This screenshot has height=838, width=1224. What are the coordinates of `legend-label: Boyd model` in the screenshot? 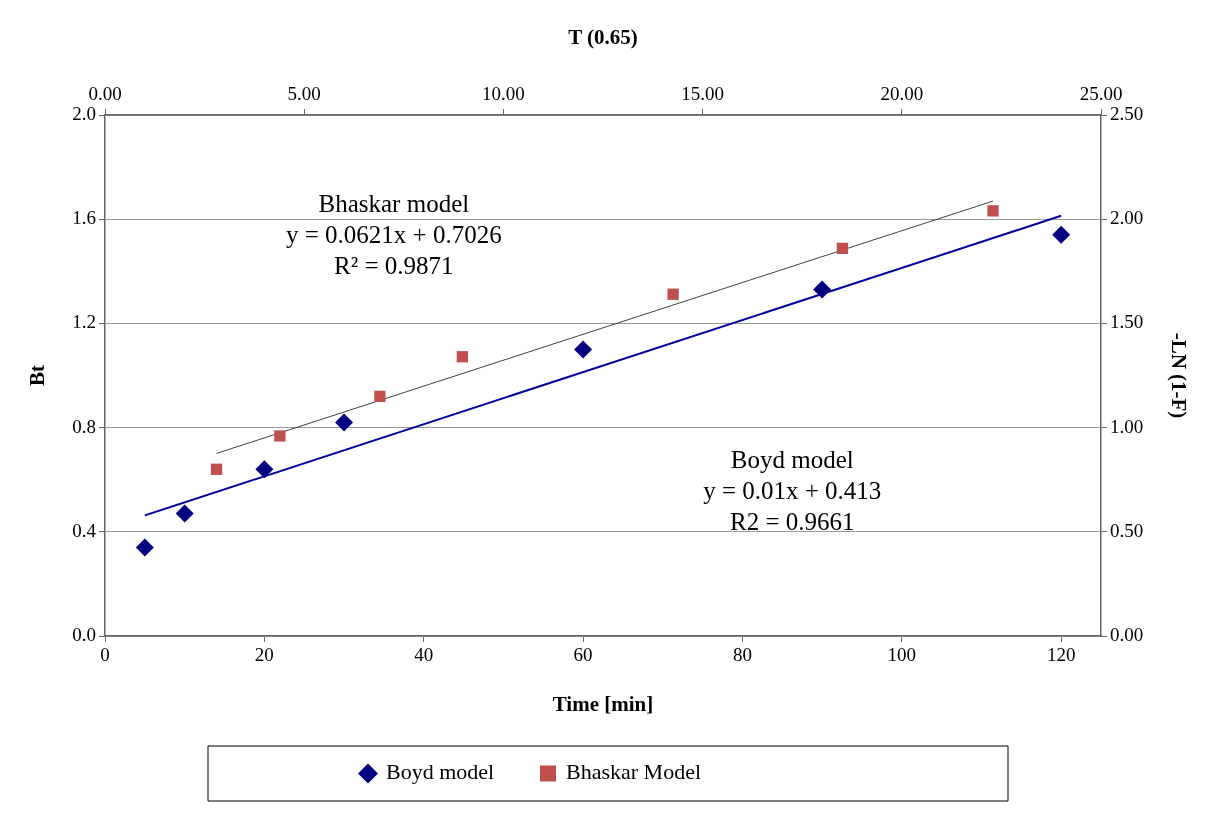 It's located at (440, 772).